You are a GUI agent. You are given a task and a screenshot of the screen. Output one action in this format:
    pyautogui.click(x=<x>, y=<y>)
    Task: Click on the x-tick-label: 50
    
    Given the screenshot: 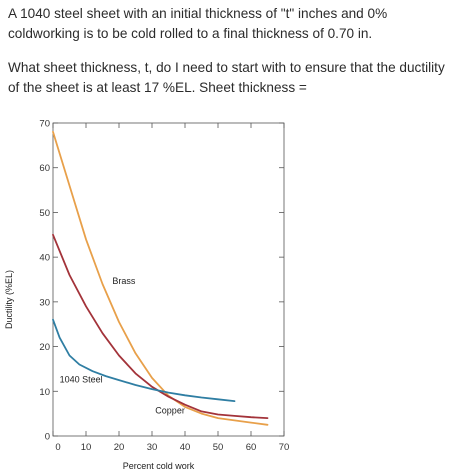 What is the action you would take?
    pyautogui.click(x=218, y=447)
    